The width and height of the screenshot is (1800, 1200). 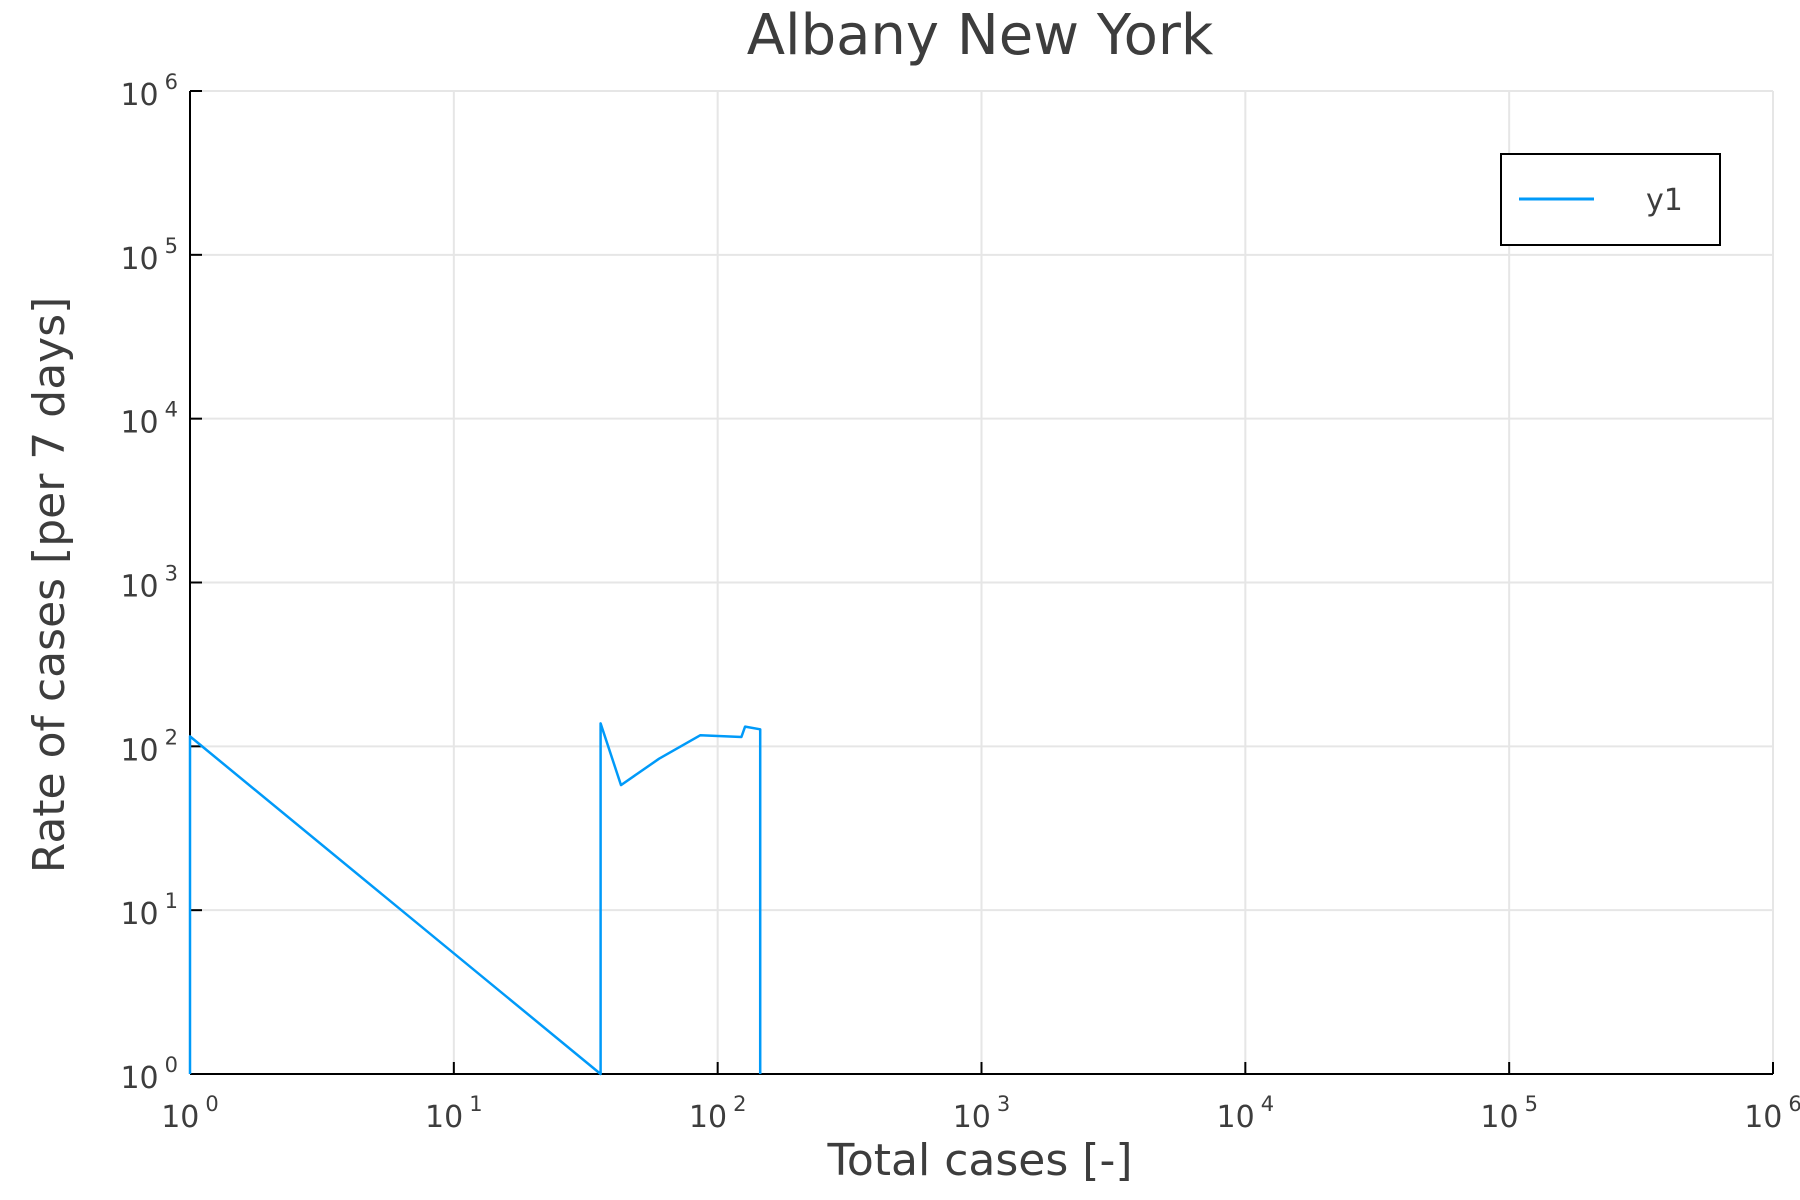 What do you see at coordinates (1610, 199) in the screenshot?
I see `legend: y1` at bounding box center [1610, 199].